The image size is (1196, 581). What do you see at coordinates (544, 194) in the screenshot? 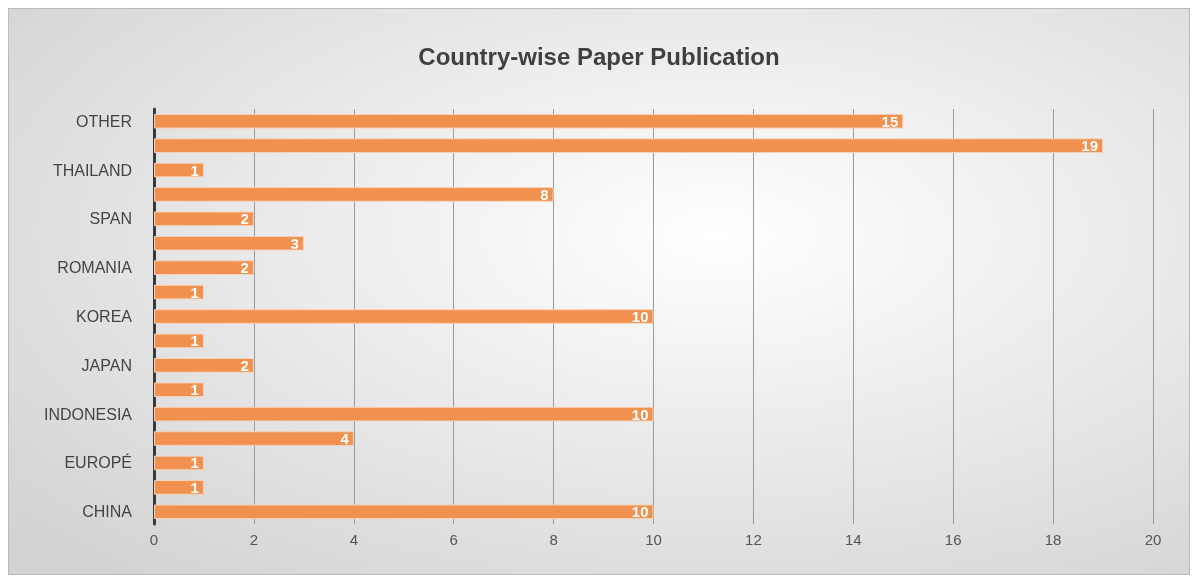
I see `data-label: 8` at bounding box center [544, 194].